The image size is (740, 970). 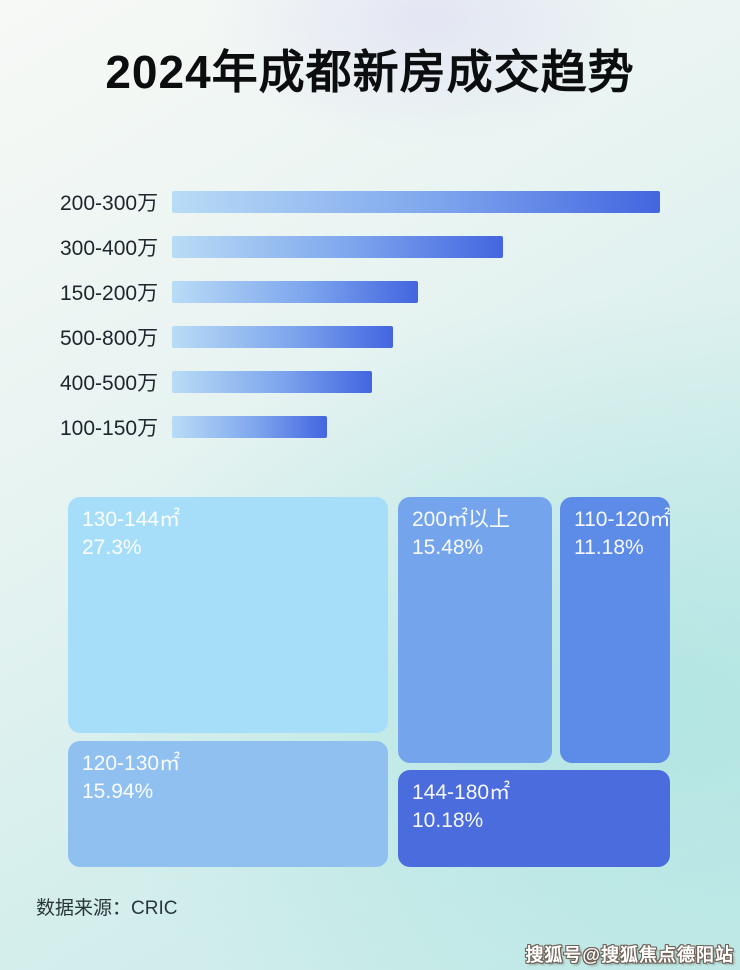 I want to click on treemap-block: 144-180㎡ 10.18%, so click(x=534, y=818).